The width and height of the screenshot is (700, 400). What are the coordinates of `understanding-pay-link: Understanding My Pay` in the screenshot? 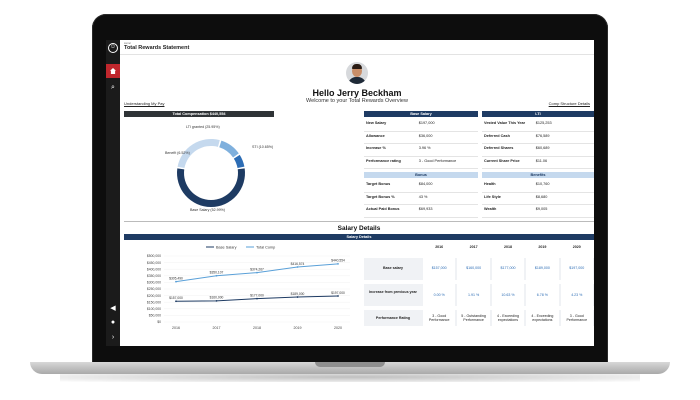 It's located at (144, 103).